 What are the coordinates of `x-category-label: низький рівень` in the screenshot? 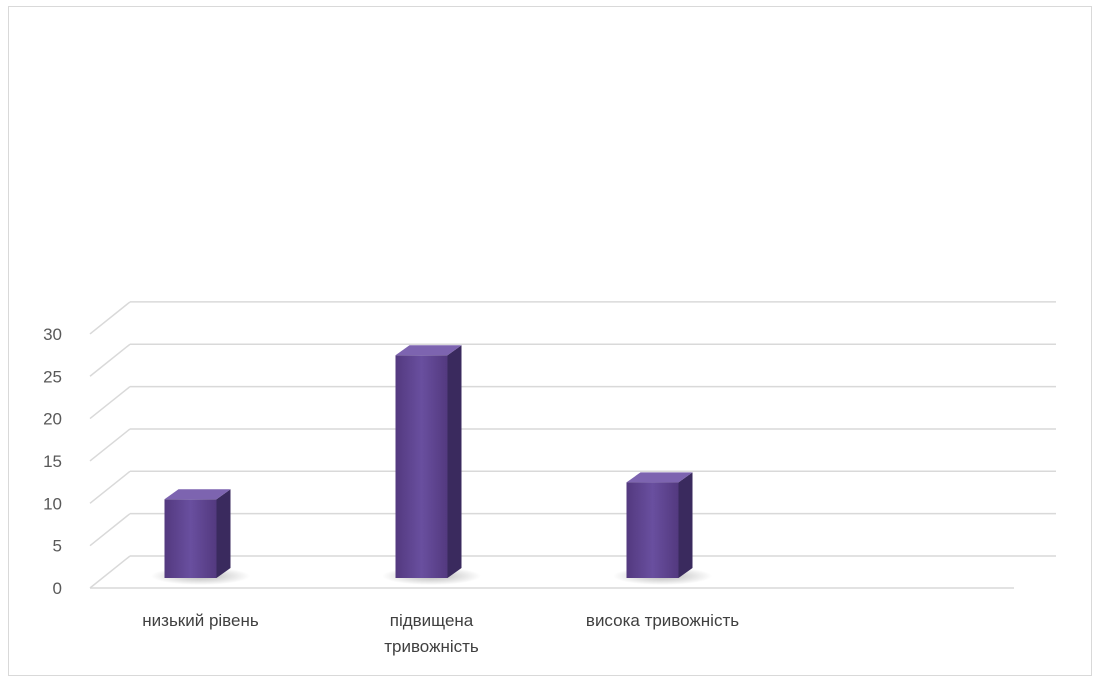 It's located at (200, 620).